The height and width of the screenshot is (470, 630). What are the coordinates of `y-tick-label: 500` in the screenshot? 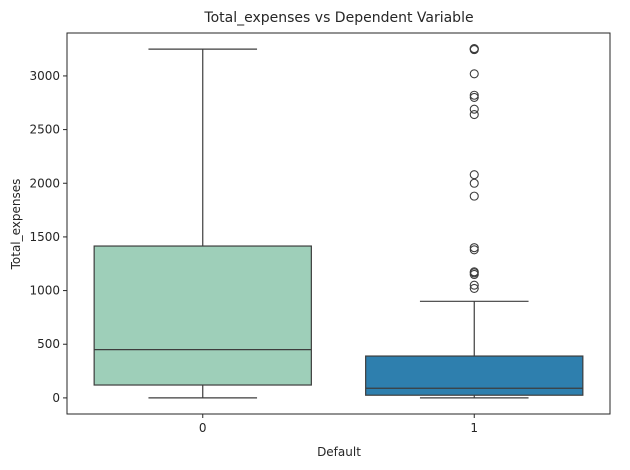 It's located at (48, 344).